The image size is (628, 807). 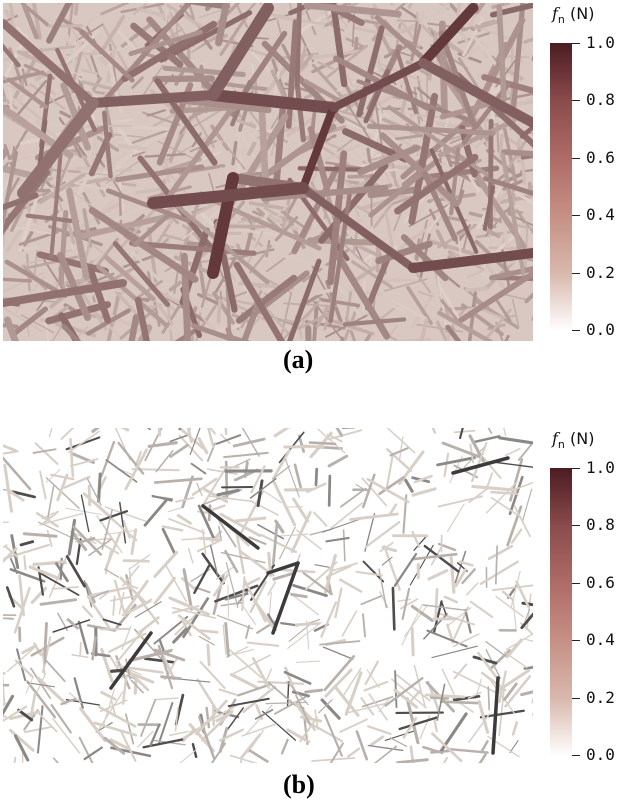 I want to click on colorbar-tick-label: 0.2, so click(x=600, y=697).